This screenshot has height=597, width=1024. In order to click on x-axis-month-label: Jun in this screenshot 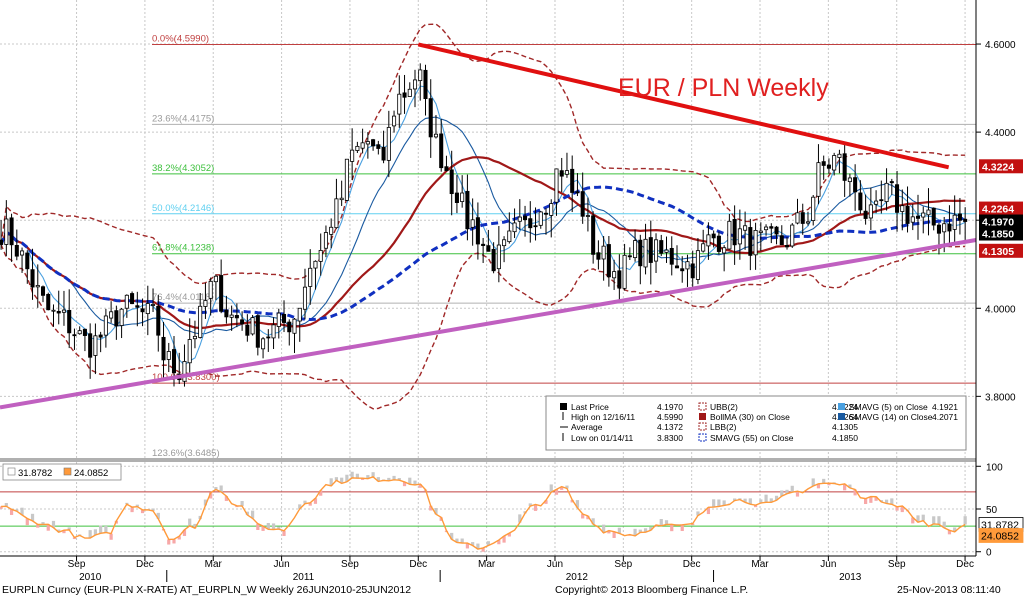, I will do `click(555, 564)`.